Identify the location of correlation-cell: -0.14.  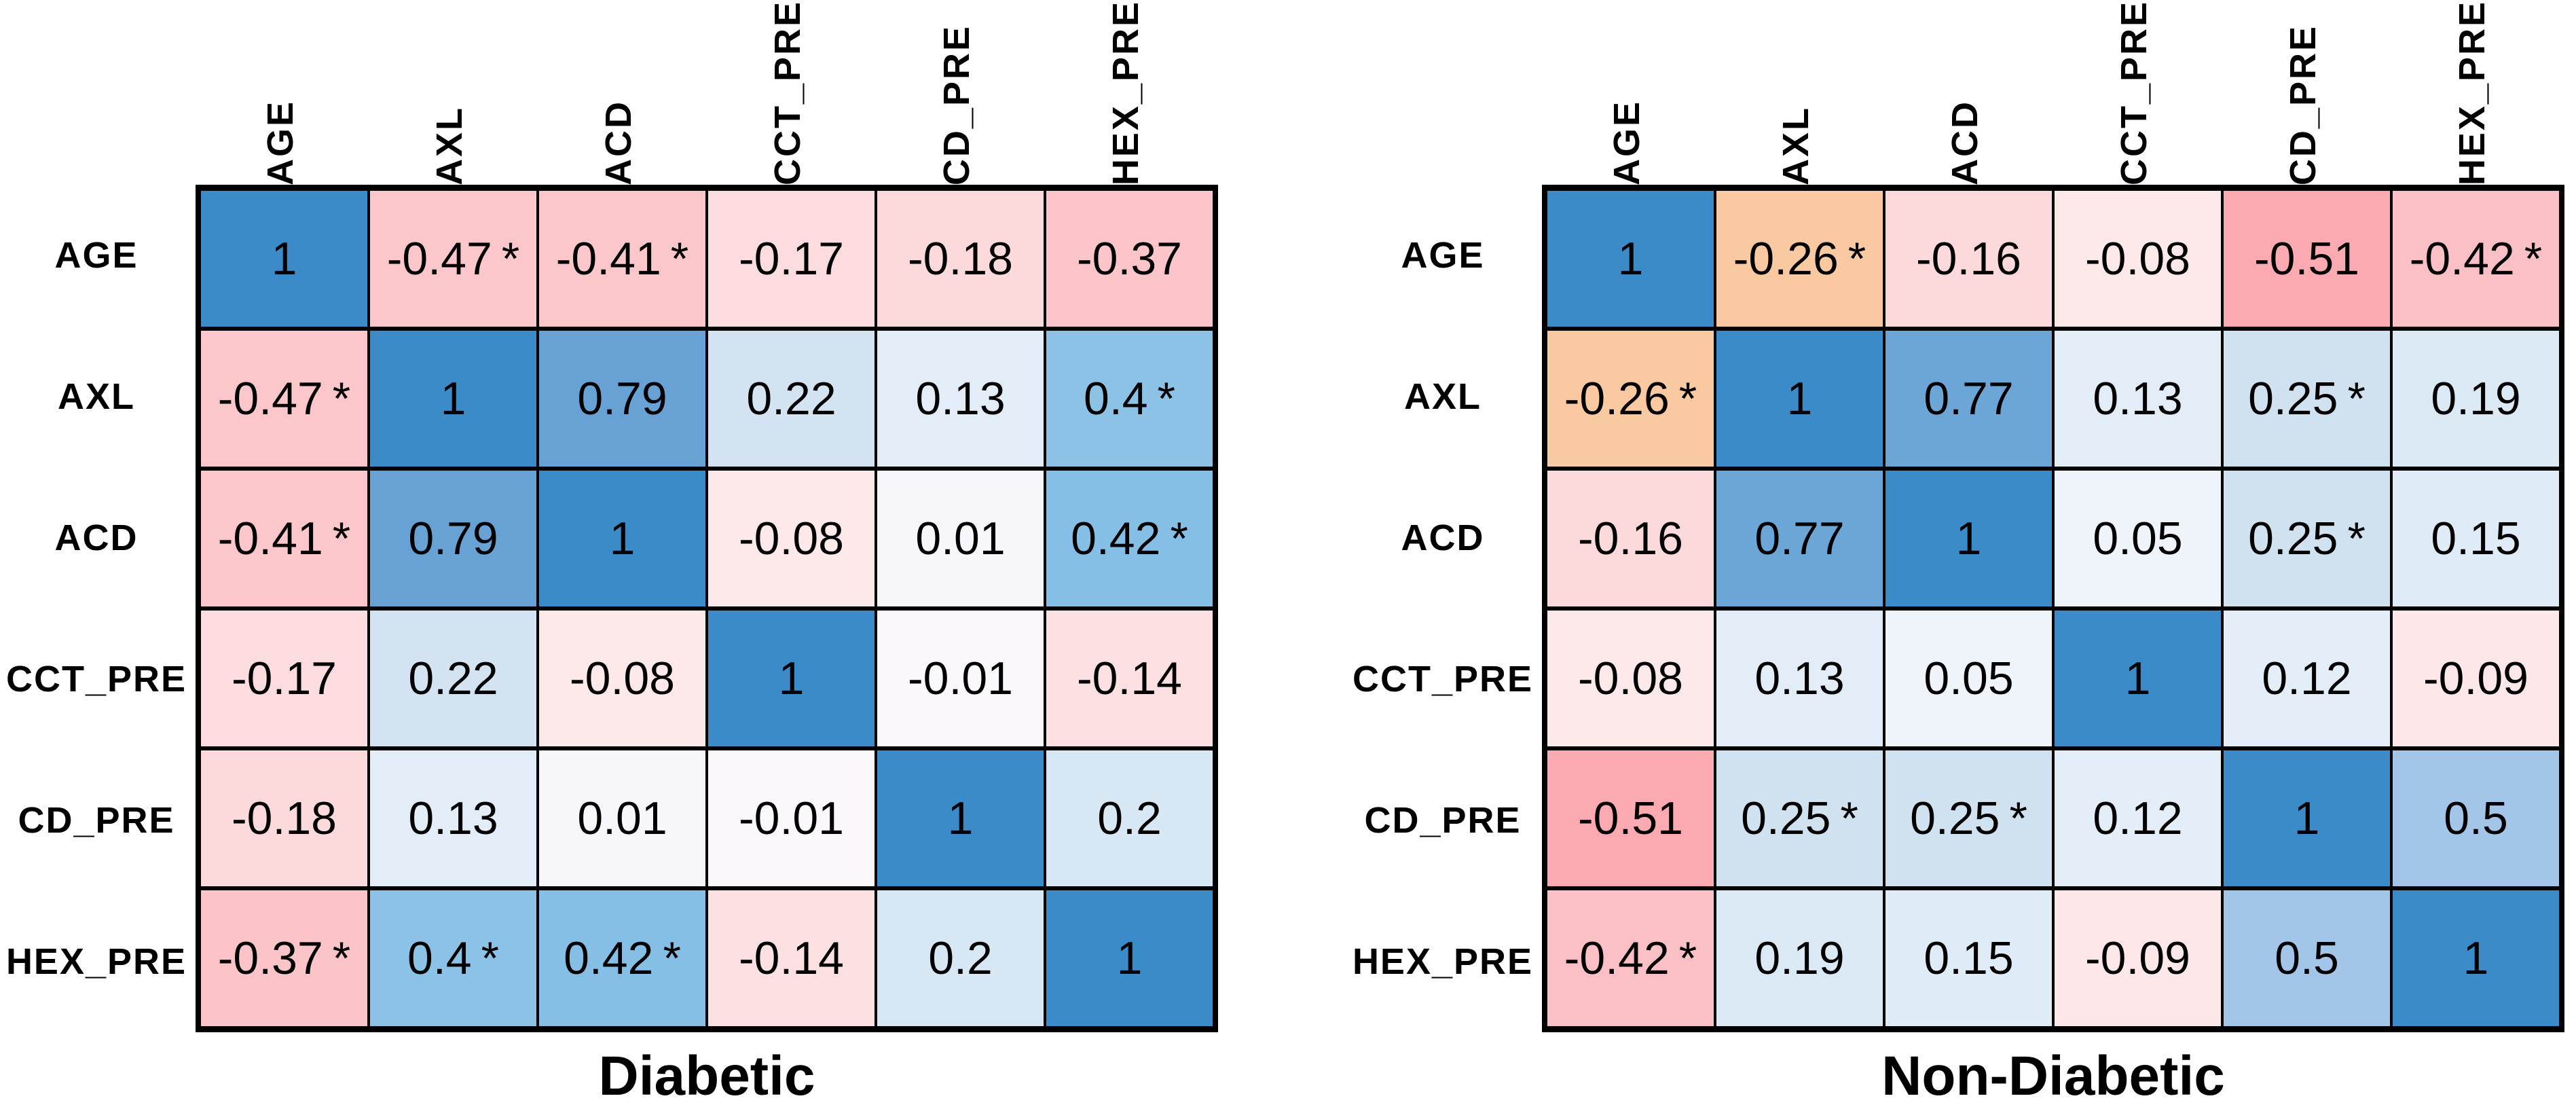
(1129, 678).